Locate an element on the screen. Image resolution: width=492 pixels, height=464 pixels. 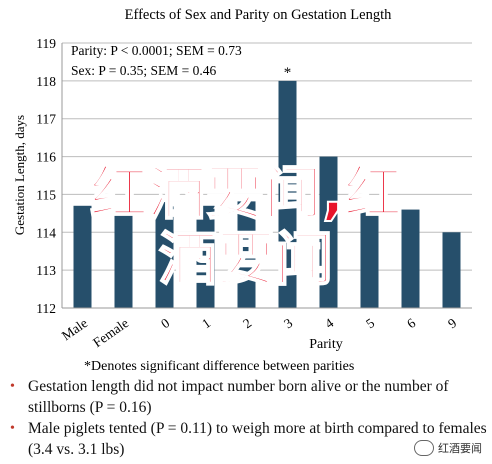
bar-male is located at coordinates (82, 256).